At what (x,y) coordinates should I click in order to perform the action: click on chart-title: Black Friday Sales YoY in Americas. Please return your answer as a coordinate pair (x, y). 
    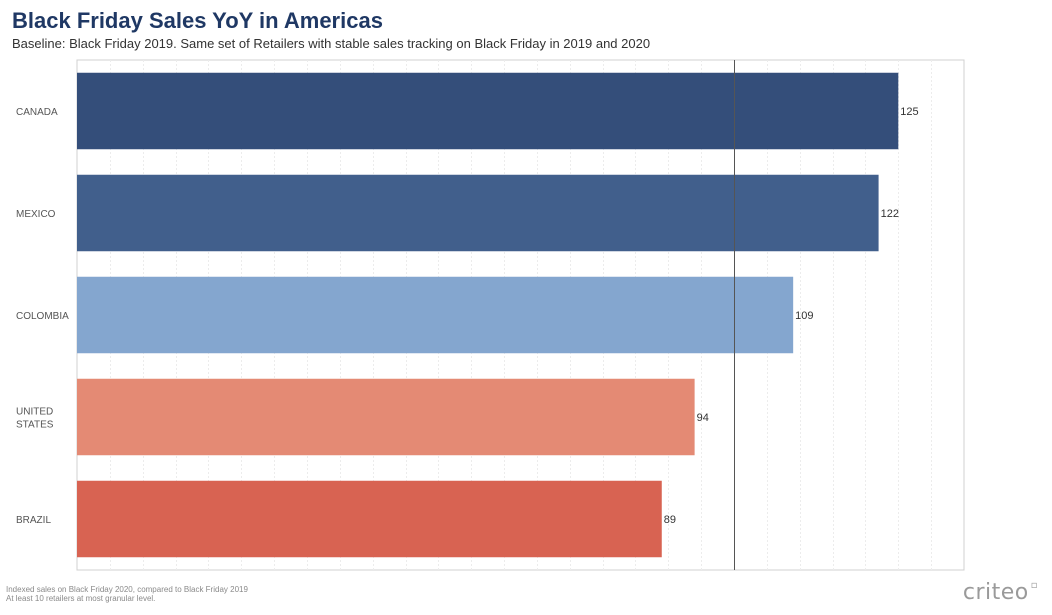
    Looking at the image, I should click on (197, 20).